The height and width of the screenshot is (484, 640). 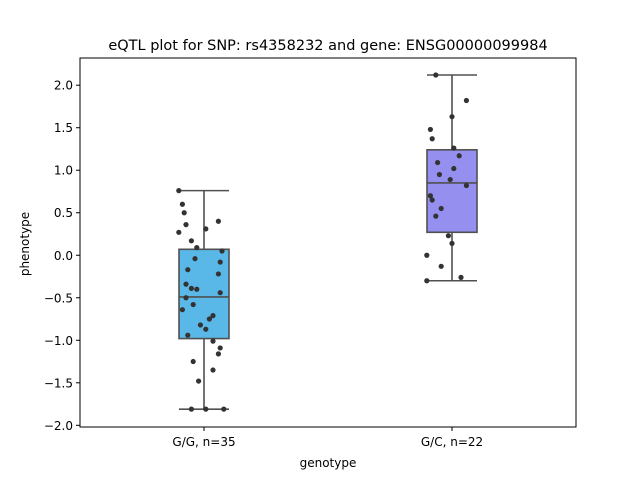 I want to click on y-tick-label: 2.0, so click(x=63, y=86).